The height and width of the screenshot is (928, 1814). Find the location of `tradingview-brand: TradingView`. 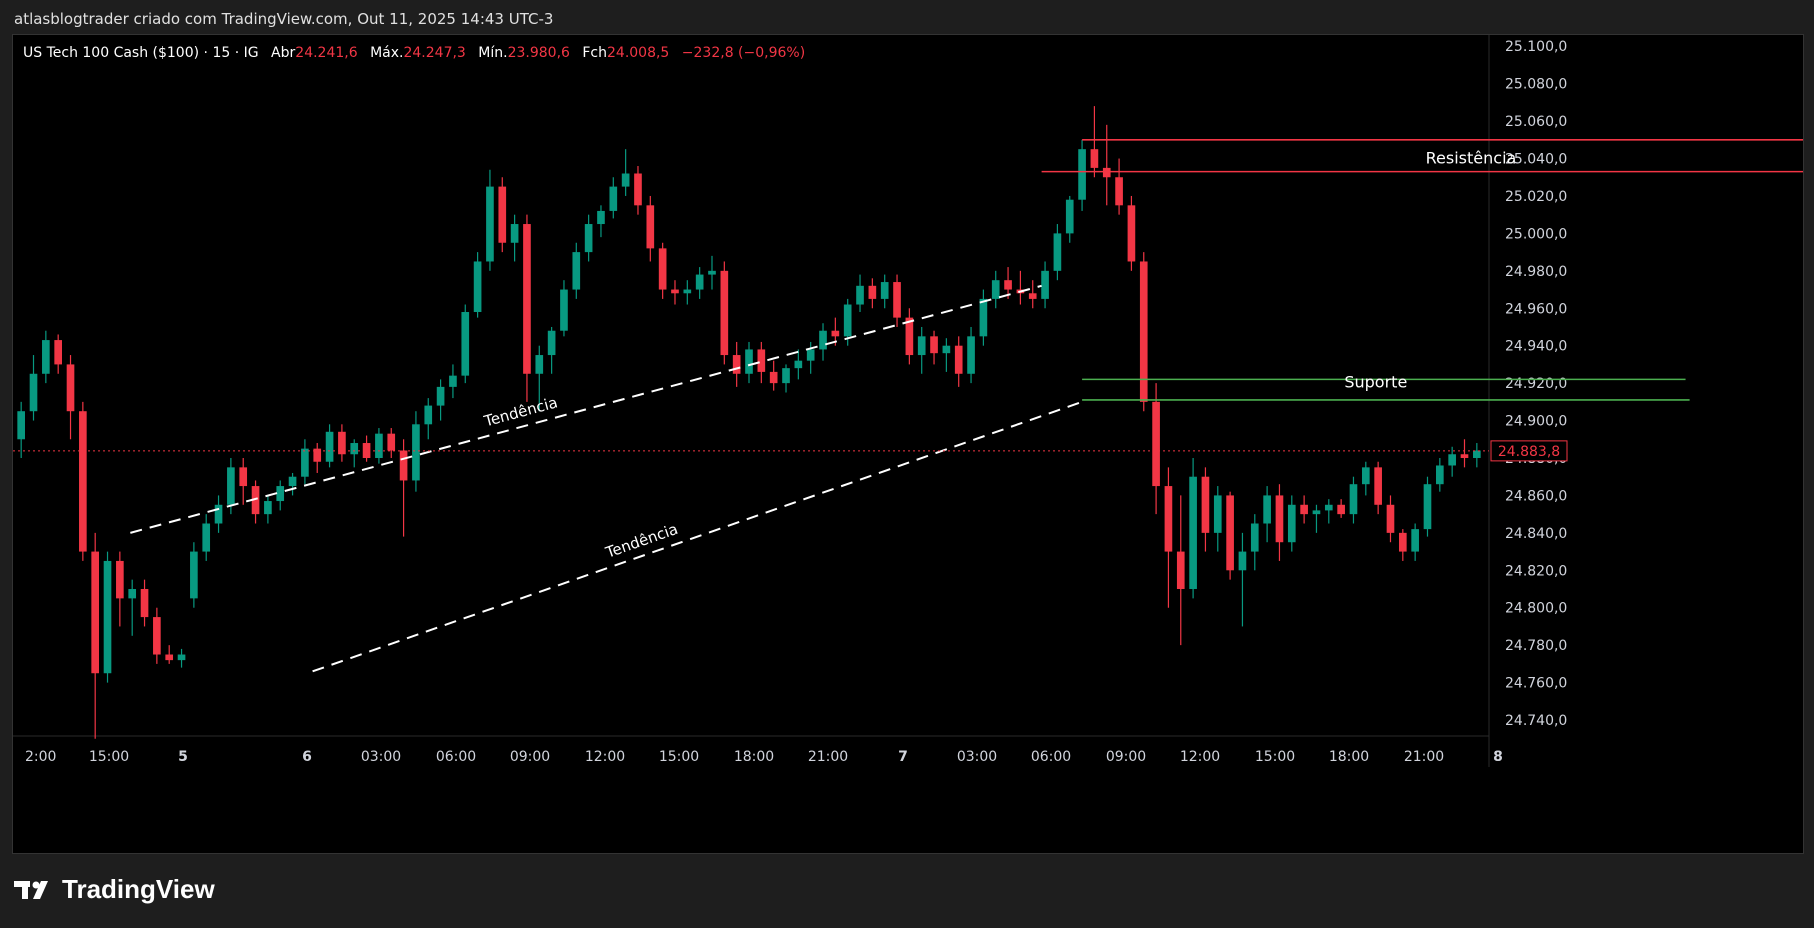

tradingview-brand: TradingView is located at coordinates (114, 889).